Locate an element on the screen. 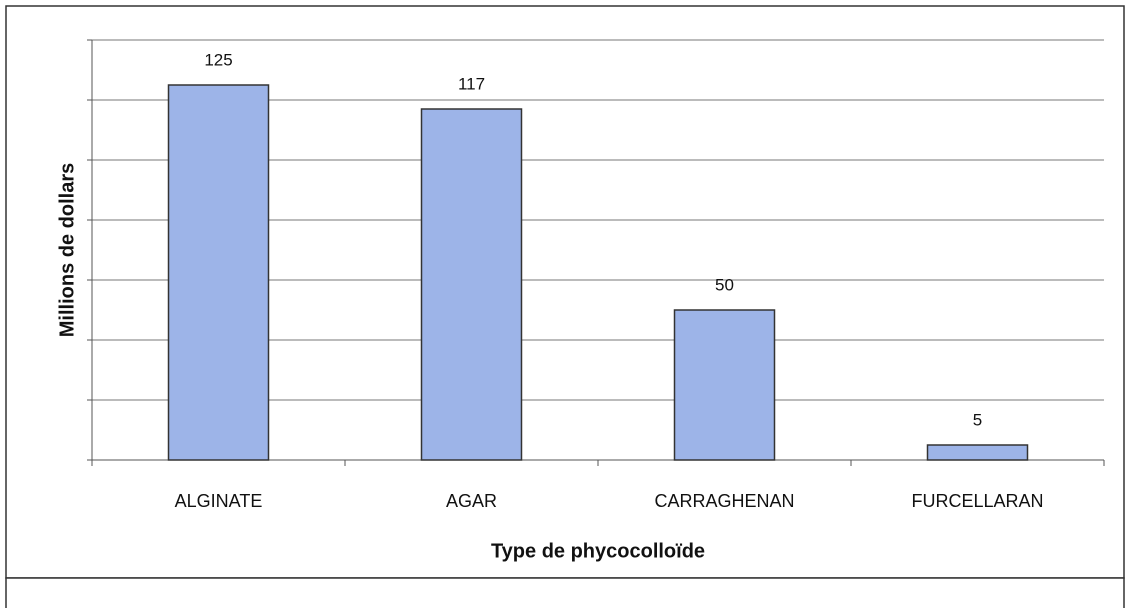  x-tick-label: AGAR is located at coordinates (471, 501).